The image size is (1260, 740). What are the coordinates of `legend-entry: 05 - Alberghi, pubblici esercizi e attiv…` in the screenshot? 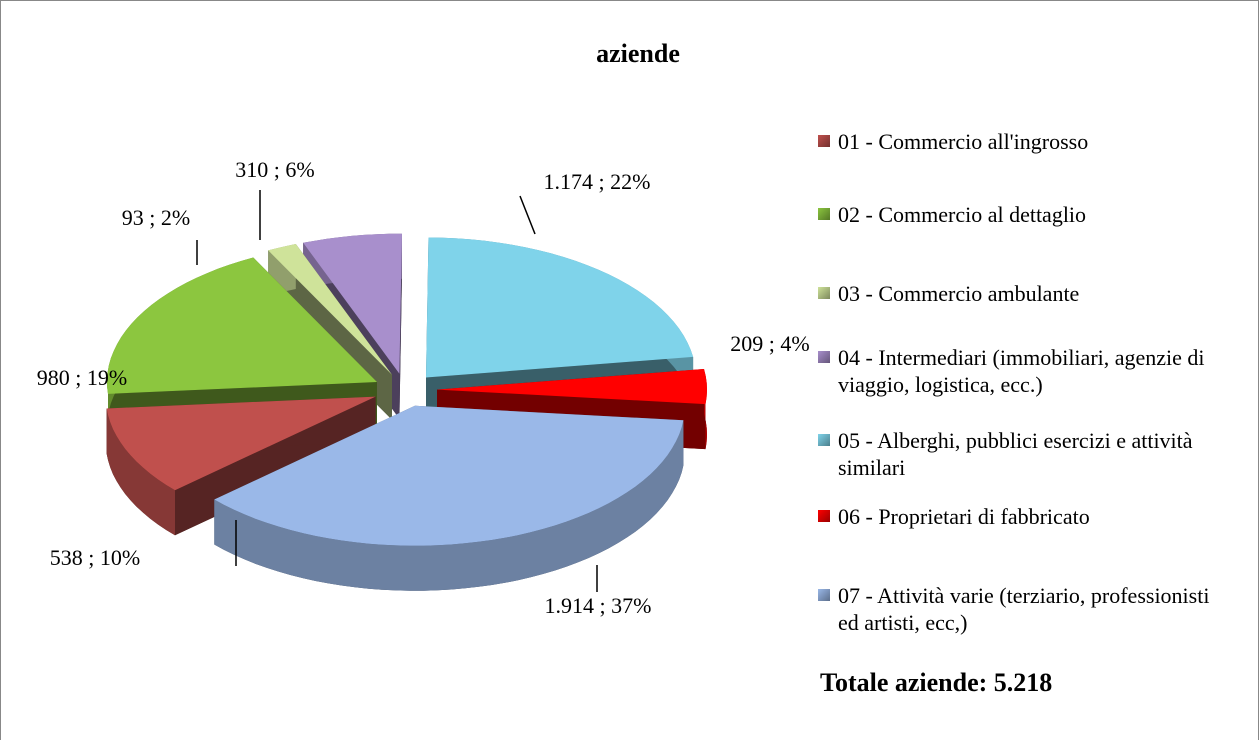 It's located at (1018, 454).